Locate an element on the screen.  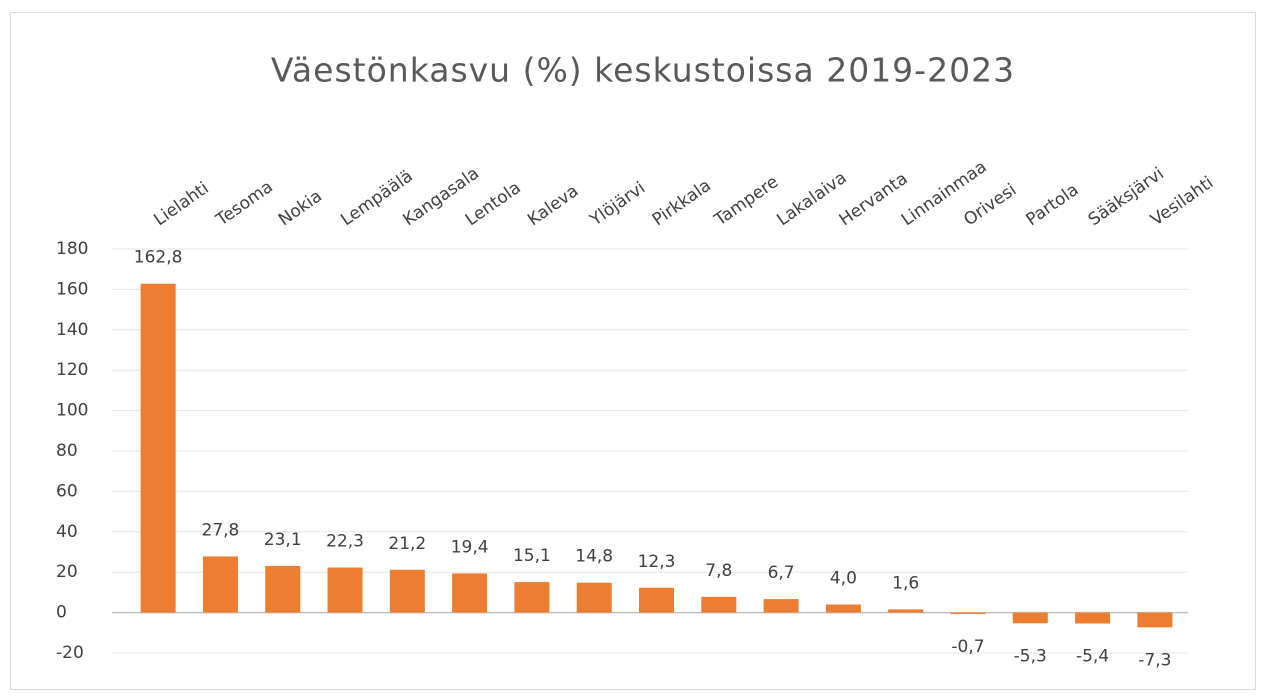
data-label: 1,6 is located at coordinates (905, 583).